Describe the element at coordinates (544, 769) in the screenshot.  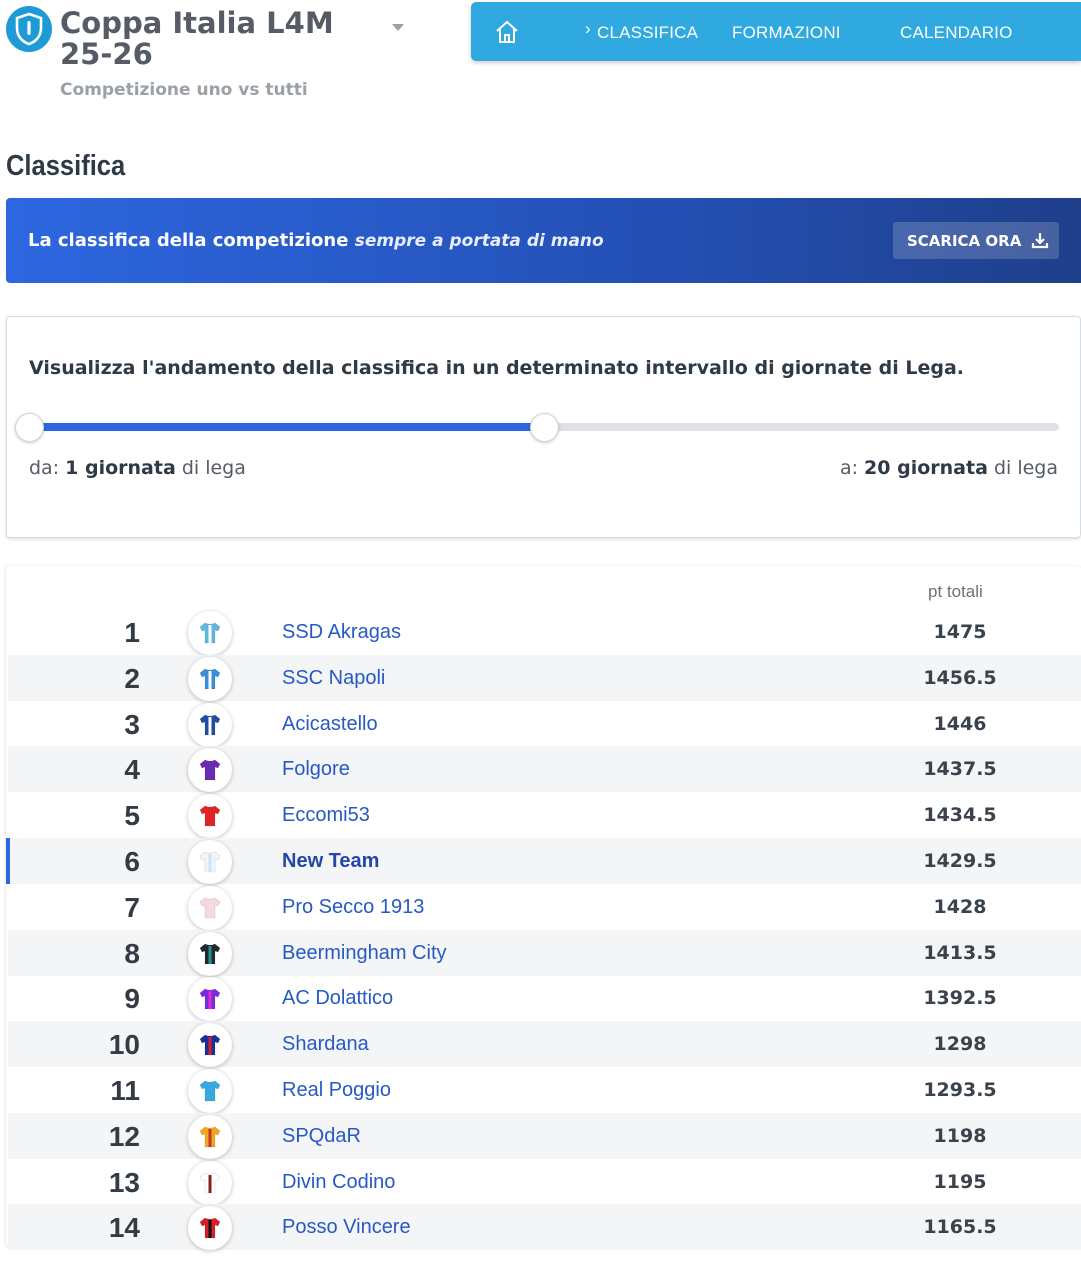
I see `table-row: 4 Folgore 1437.5` at that location.